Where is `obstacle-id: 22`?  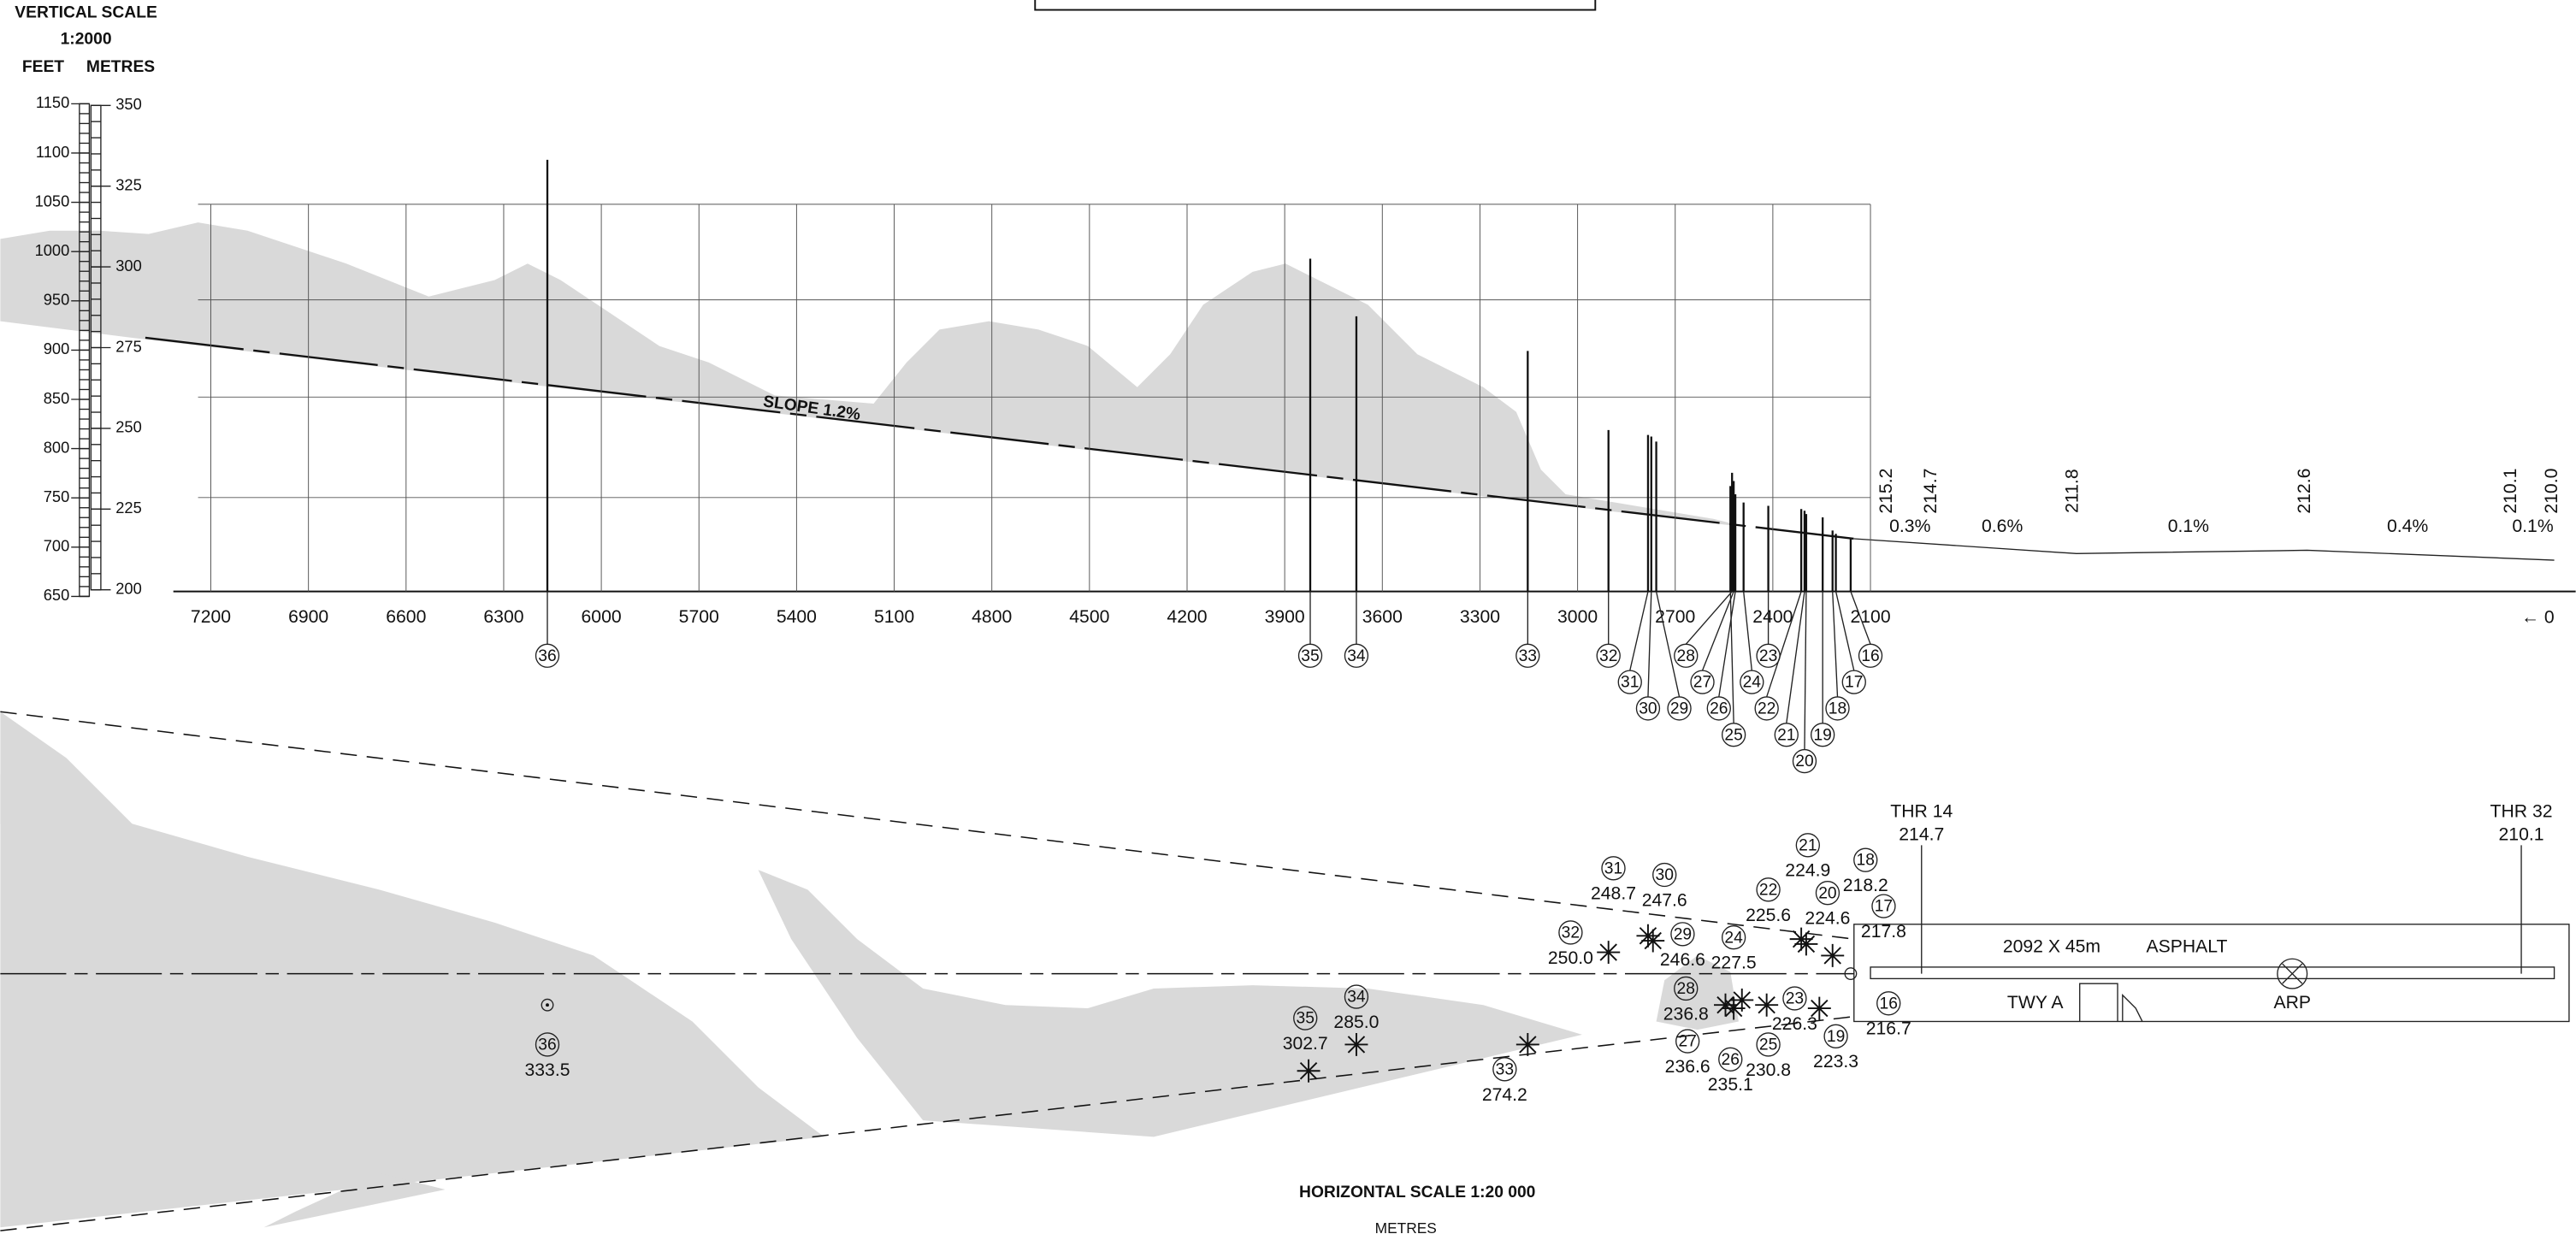
obstacle-id: 22 is located at coordinates (1766, 708).